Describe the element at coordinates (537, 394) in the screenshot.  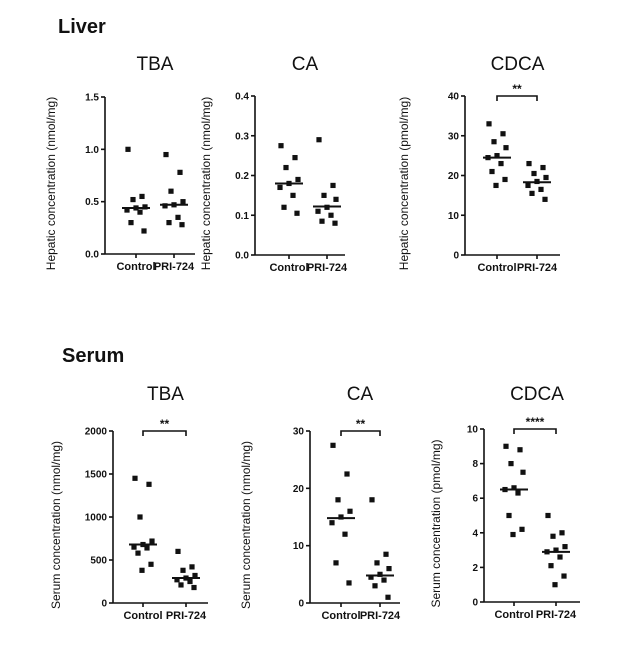
I see `chart-title: CDCA` at that location.